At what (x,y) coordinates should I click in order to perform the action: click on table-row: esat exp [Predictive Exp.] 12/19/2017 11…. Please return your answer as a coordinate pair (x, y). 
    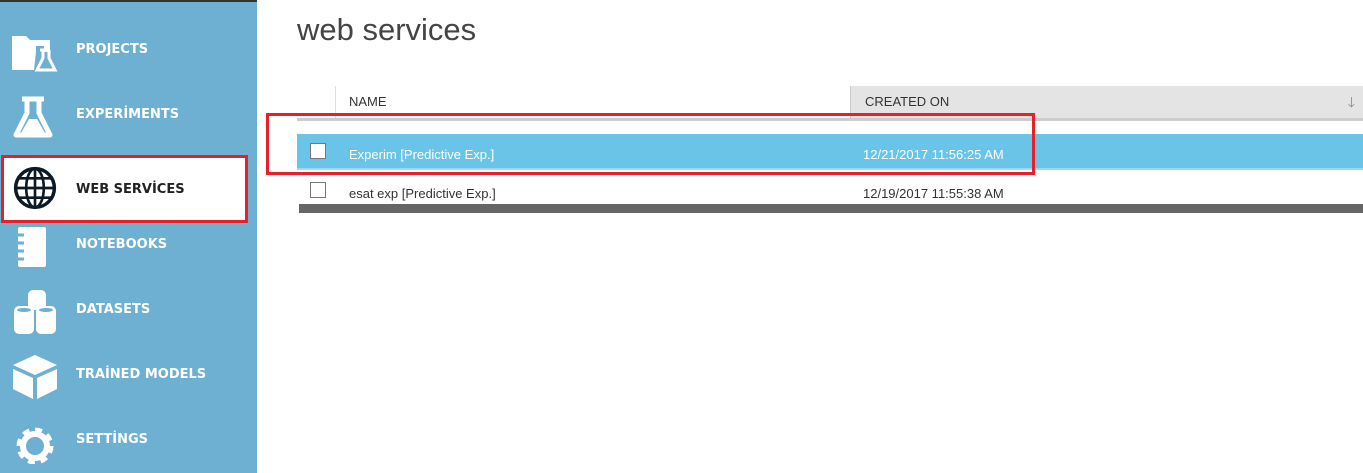
    Looking at the image, I should click on (830, 192).